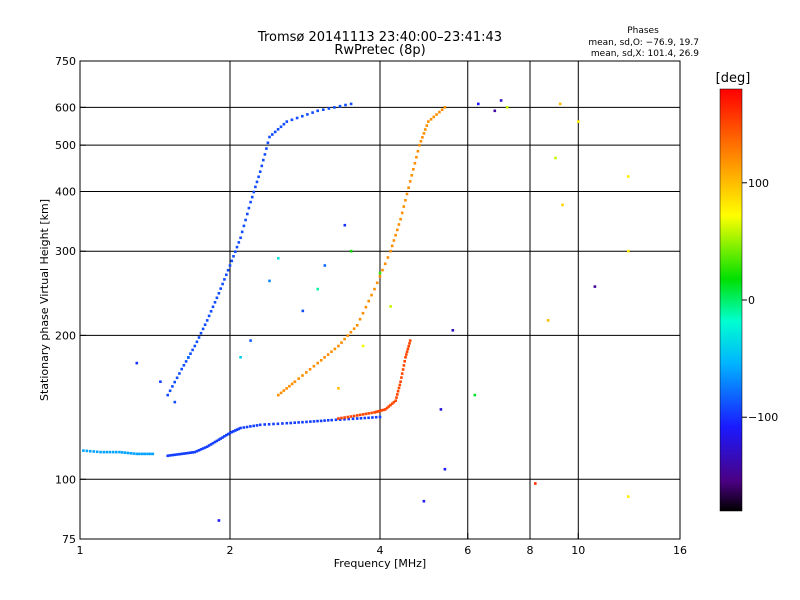 Image resolution: width=800 pixels, height=600 pixels. Describe the element at coordinates (680, 550) in the screenshot. I see `x-tick-label: 16` at that location.